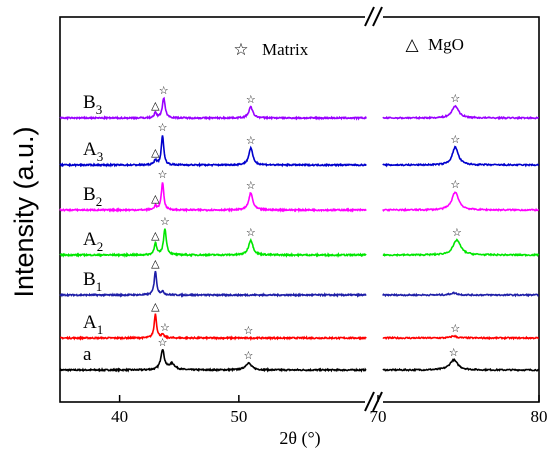 Image resolution: width=550 pixels, height=458 pixels. What do you see at coordinates (373, 16) in the screenshot?
I see `axis-break-top` at bounding box center [373, 16].